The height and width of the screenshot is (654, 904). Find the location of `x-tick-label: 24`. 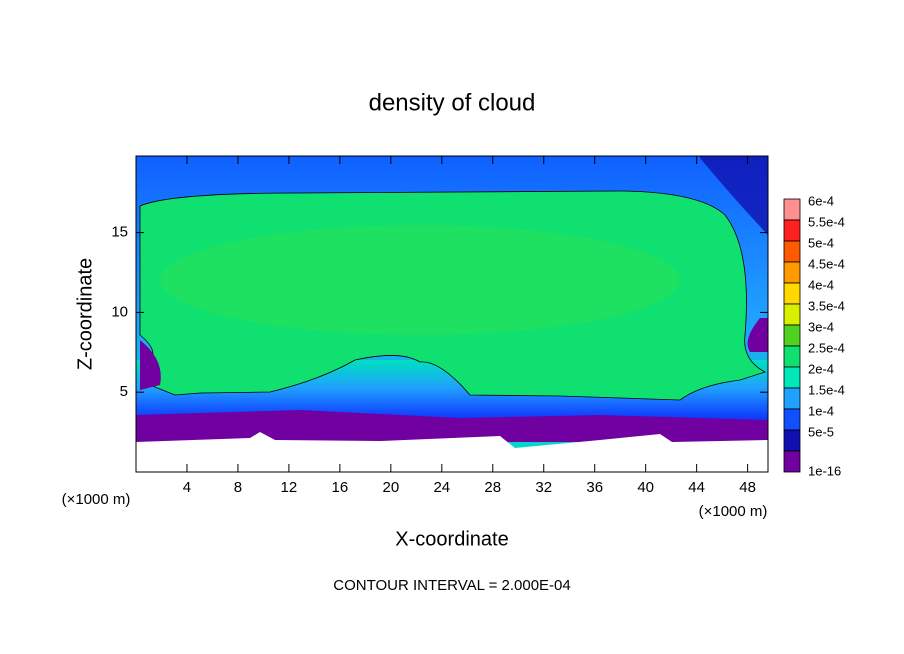

x-tick-label: 24 is located at coordinates (441, 487).